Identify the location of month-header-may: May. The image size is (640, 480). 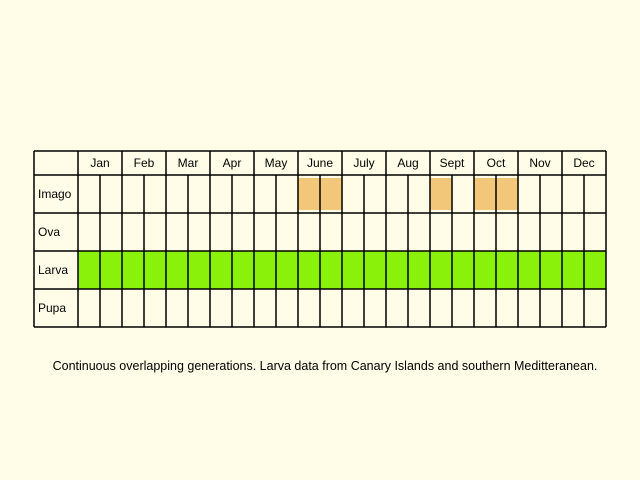
(276, 163).